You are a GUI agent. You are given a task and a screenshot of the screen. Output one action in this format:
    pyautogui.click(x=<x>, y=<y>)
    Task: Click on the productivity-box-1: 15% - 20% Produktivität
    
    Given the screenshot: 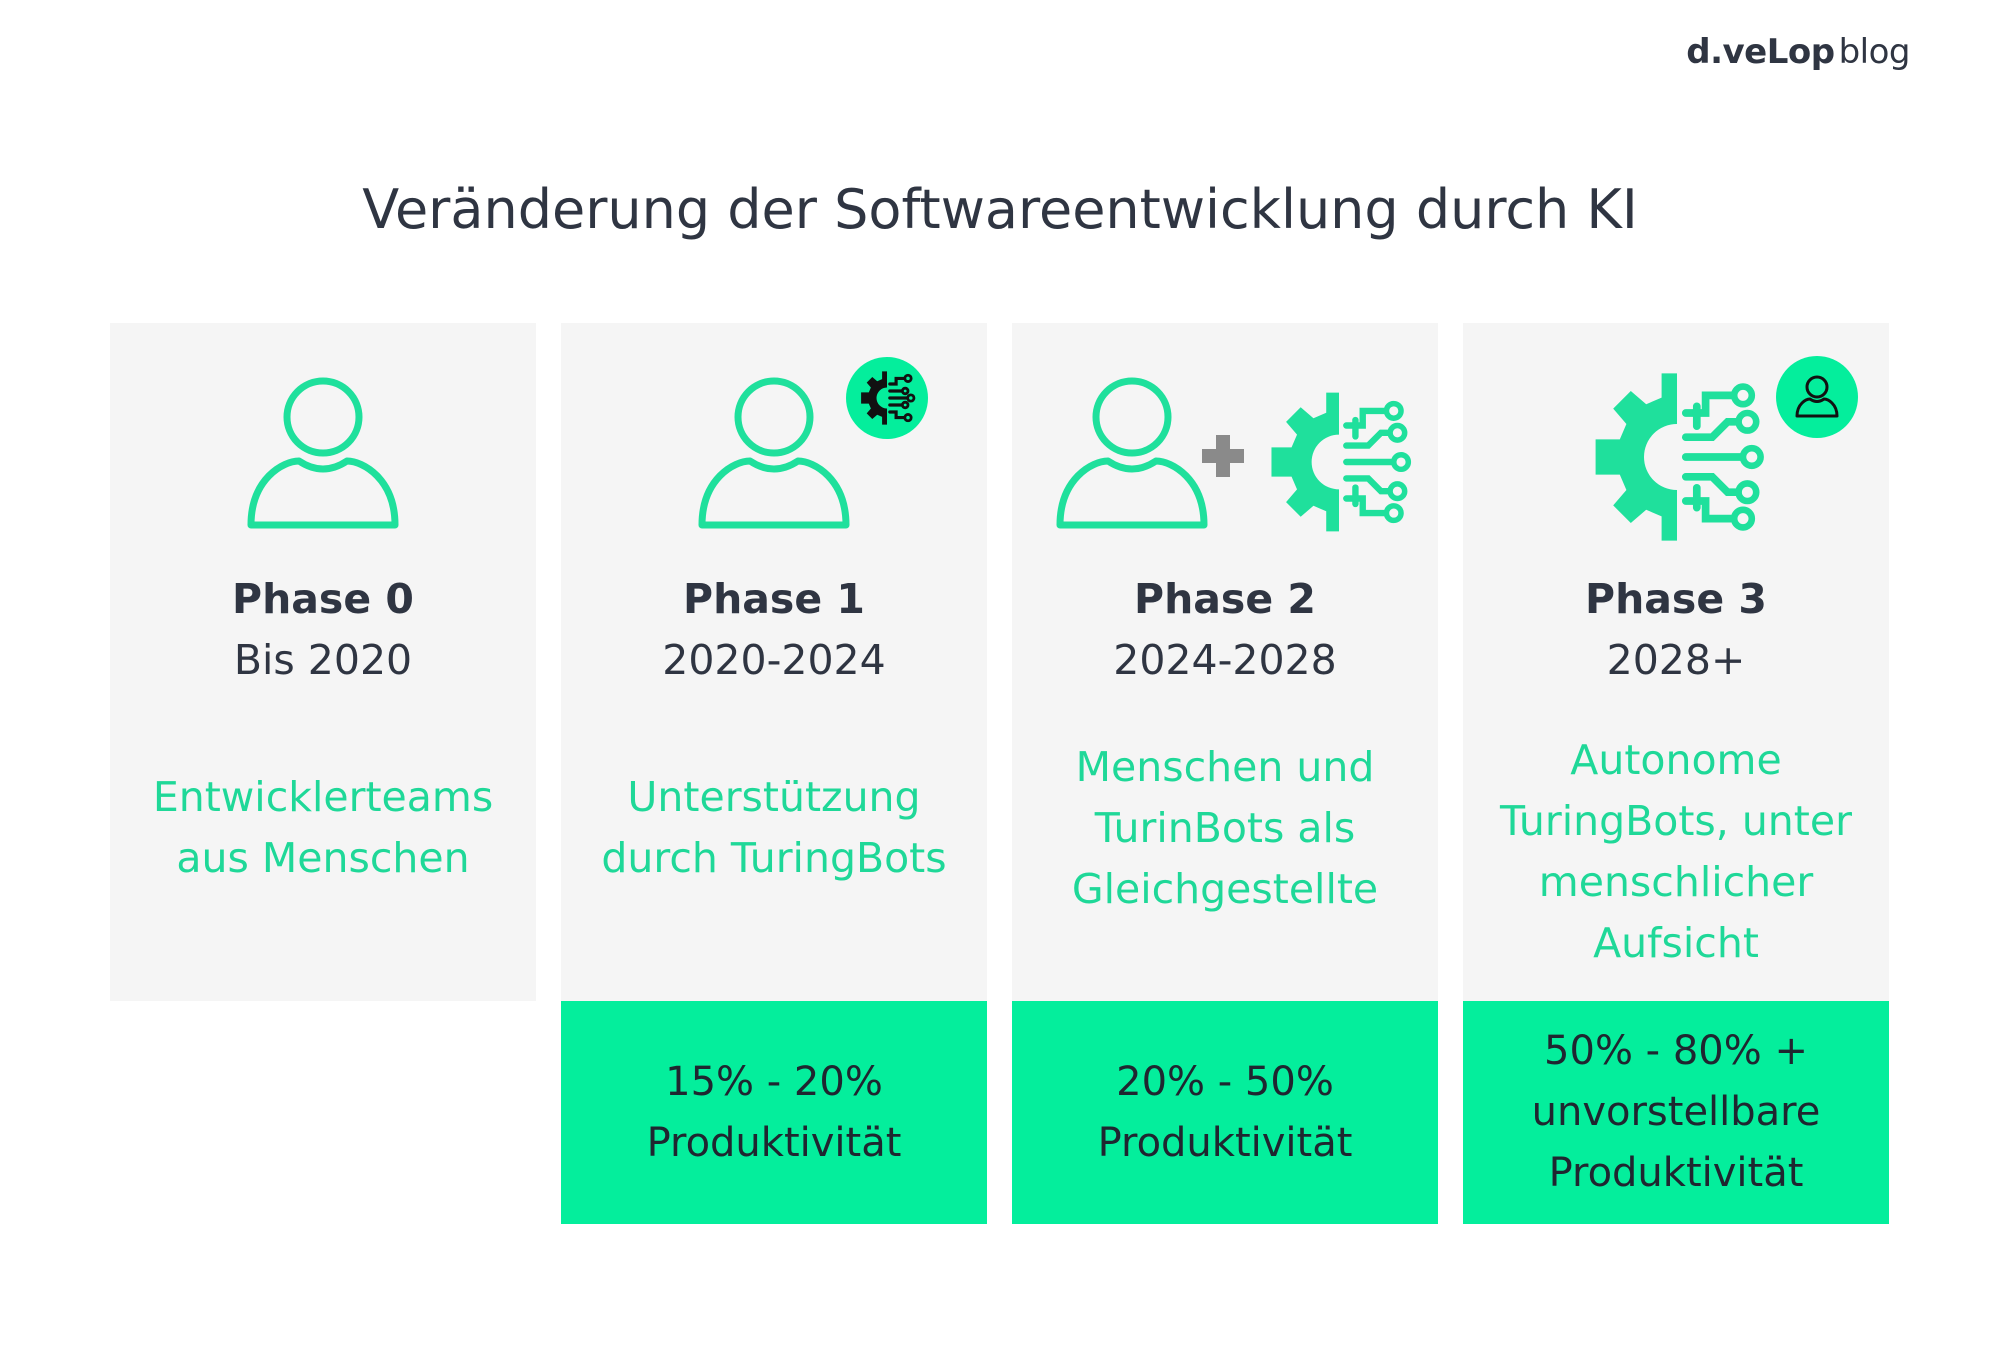 What is the action you would take?
    pyautogui.click(x=774, y=1112)
    